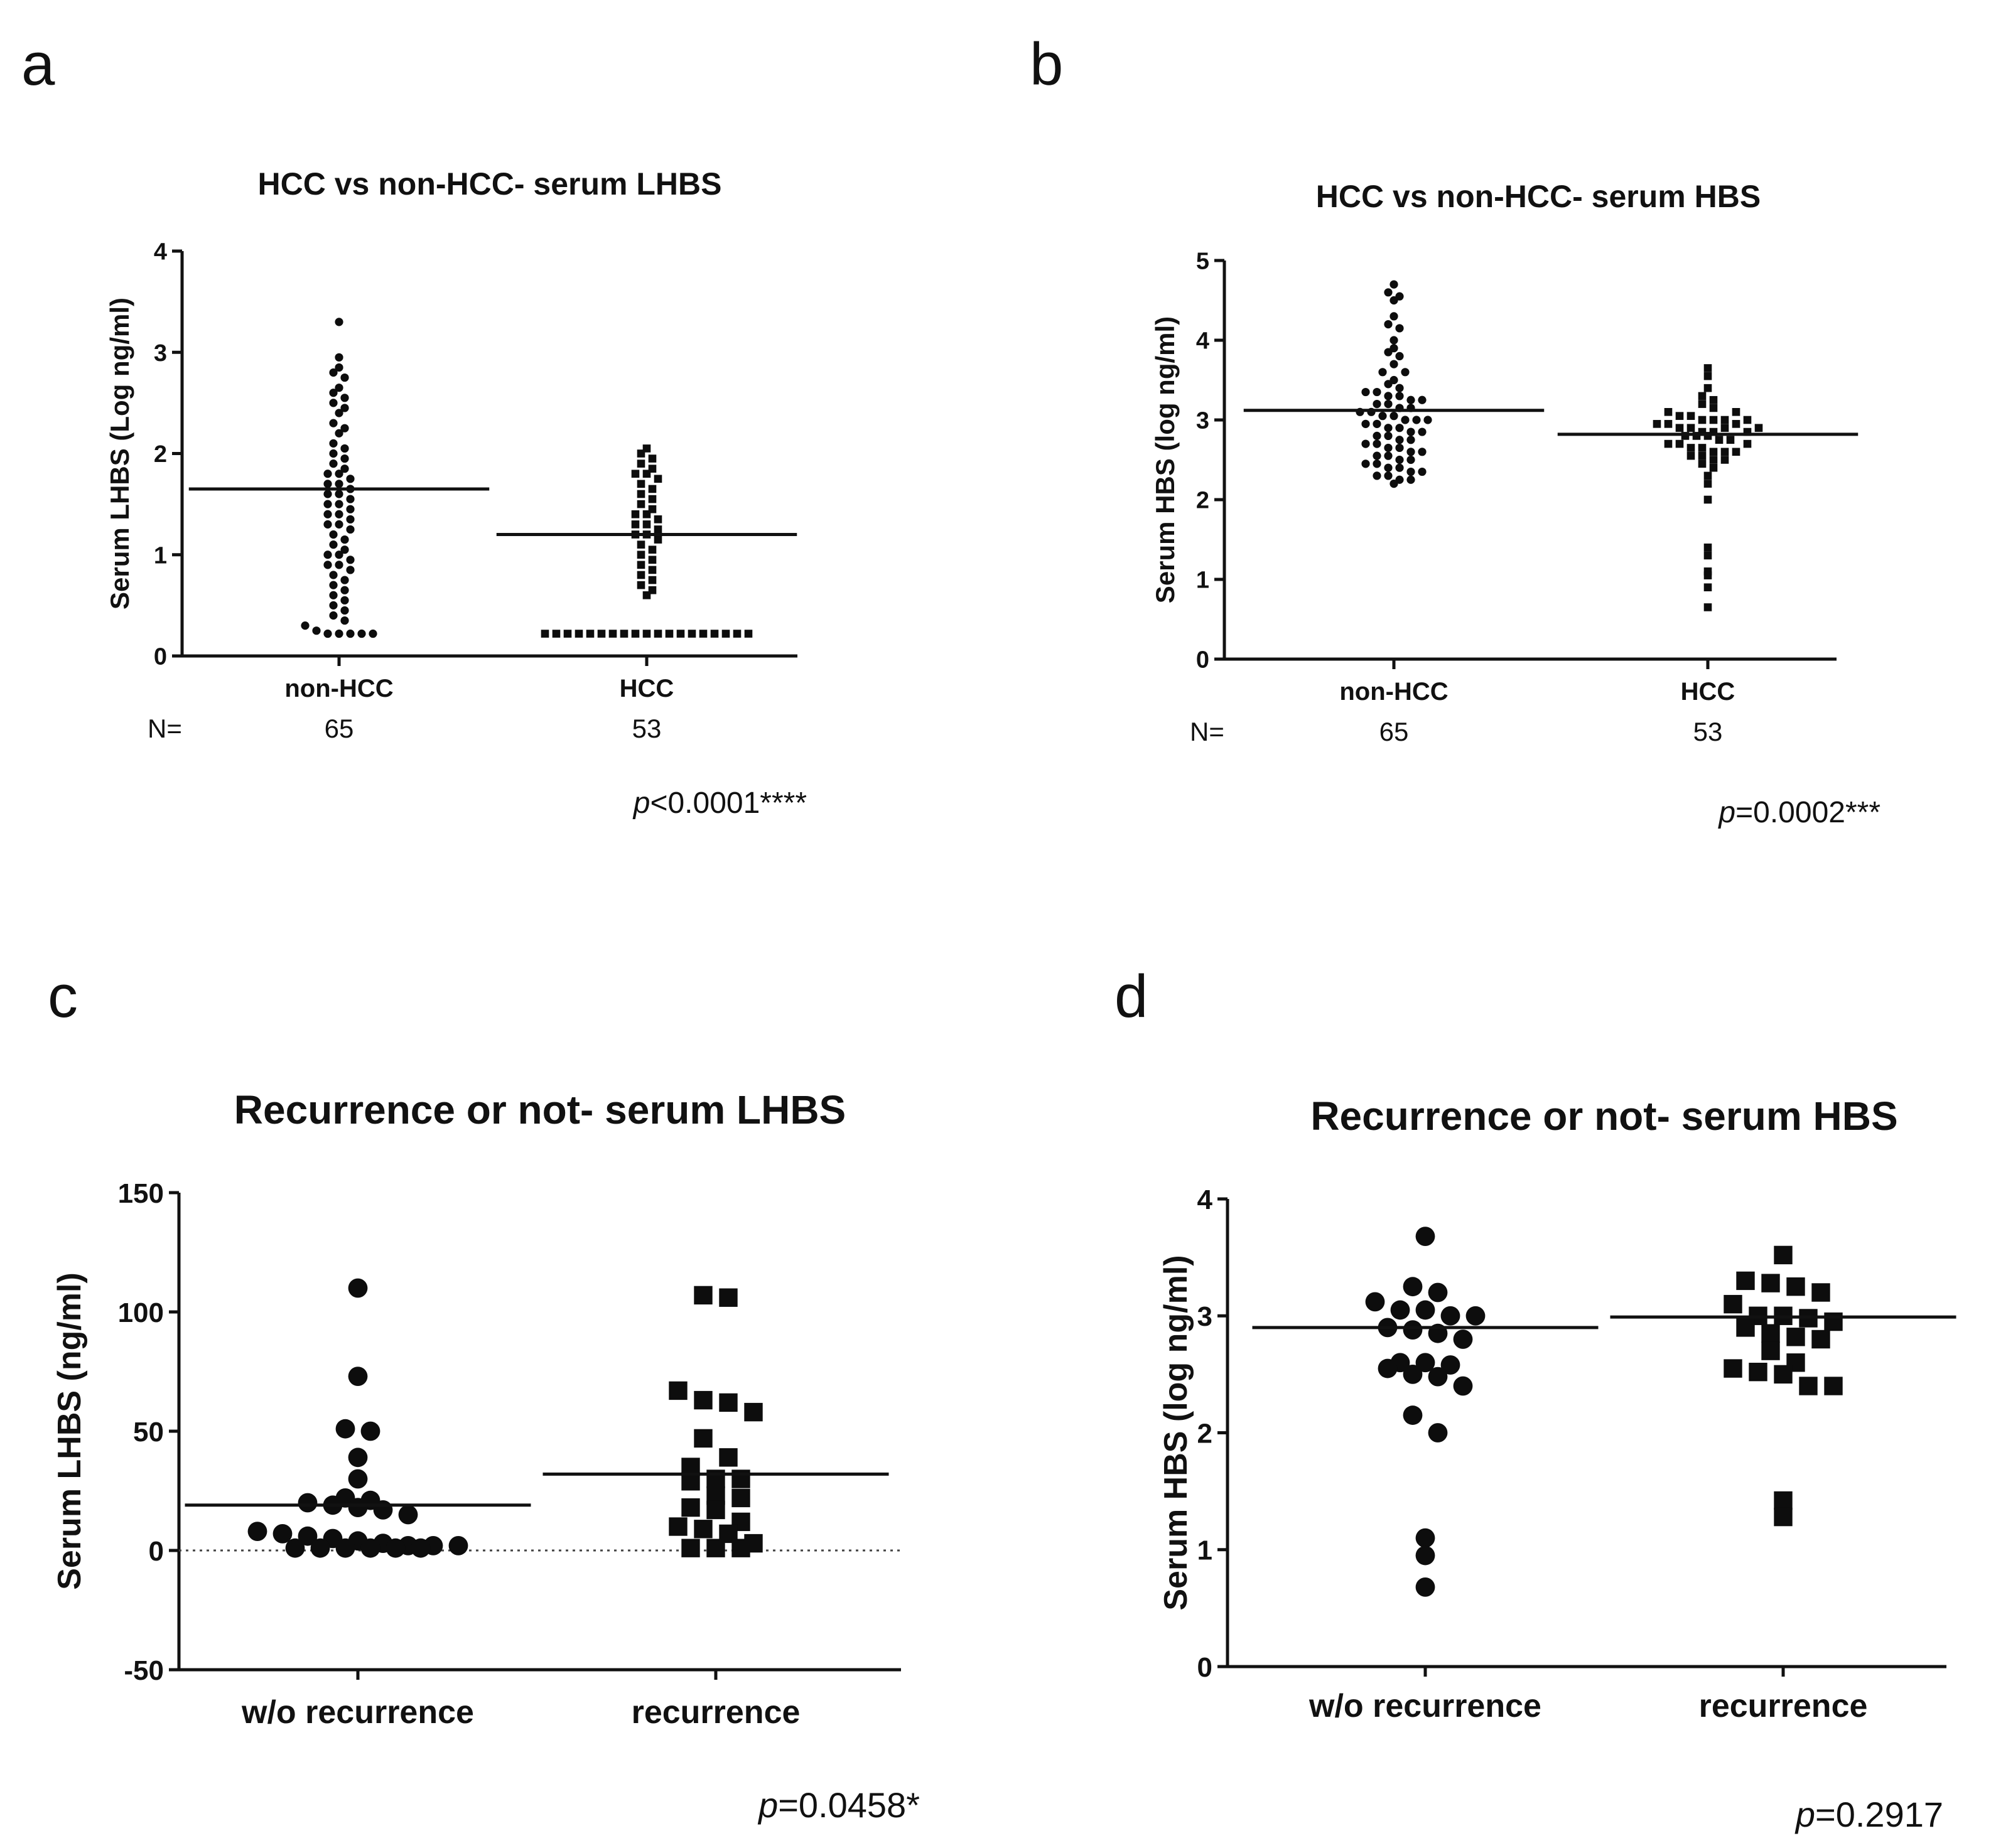 Image resolution: width=1991 pixels, height=1848 pixels. What do you see at coordinates (1202, 262) in the screenshot?
I see `y-tick-label: 5` at bounding box center [1202, 262].